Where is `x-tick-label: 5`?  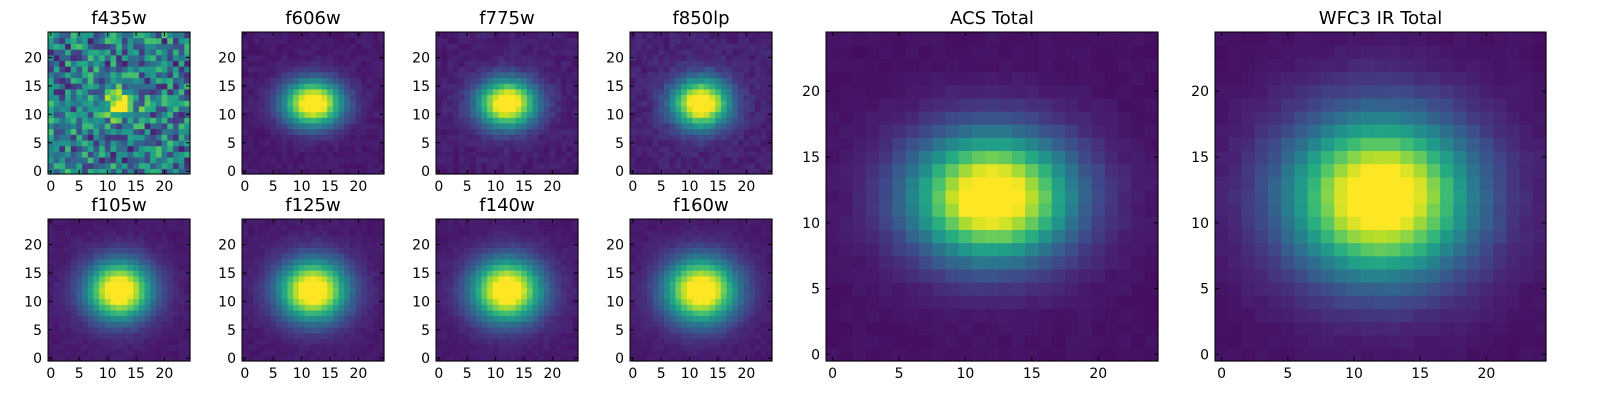
x-tick-label: 5 is located at coordinates (273, 374).